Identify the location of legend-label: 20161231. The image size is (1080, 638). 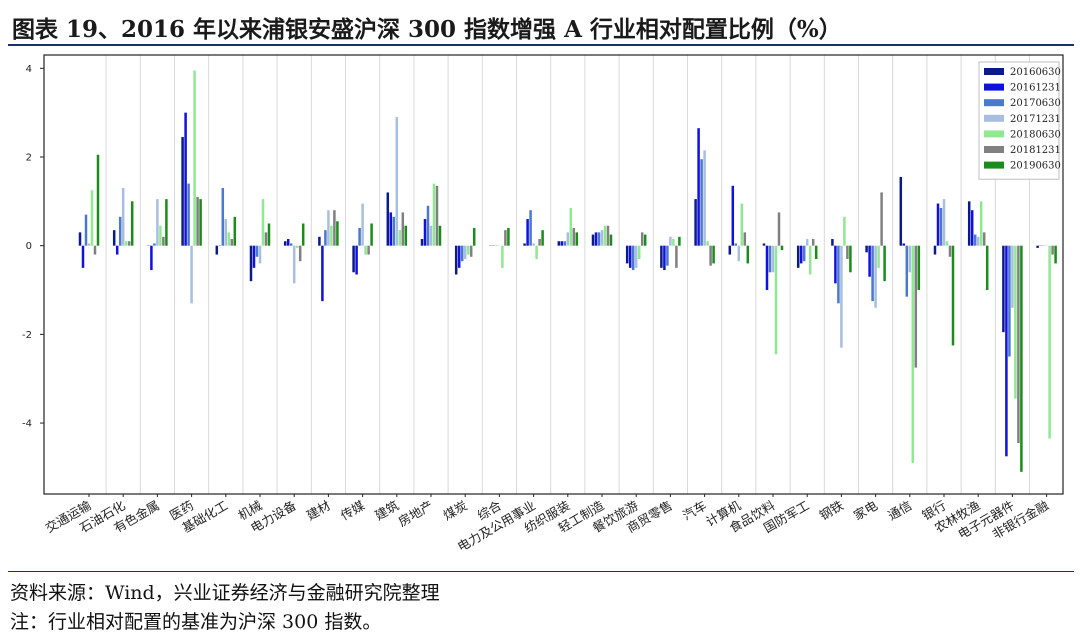
(1035, 88).